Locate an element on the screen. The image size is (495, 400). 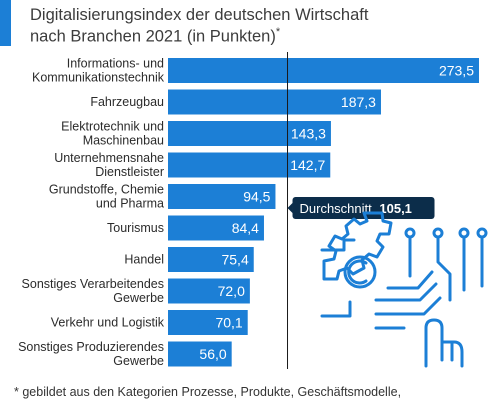
category-label-line: Verkehr und Logistik is located at coordinates (108, 323).